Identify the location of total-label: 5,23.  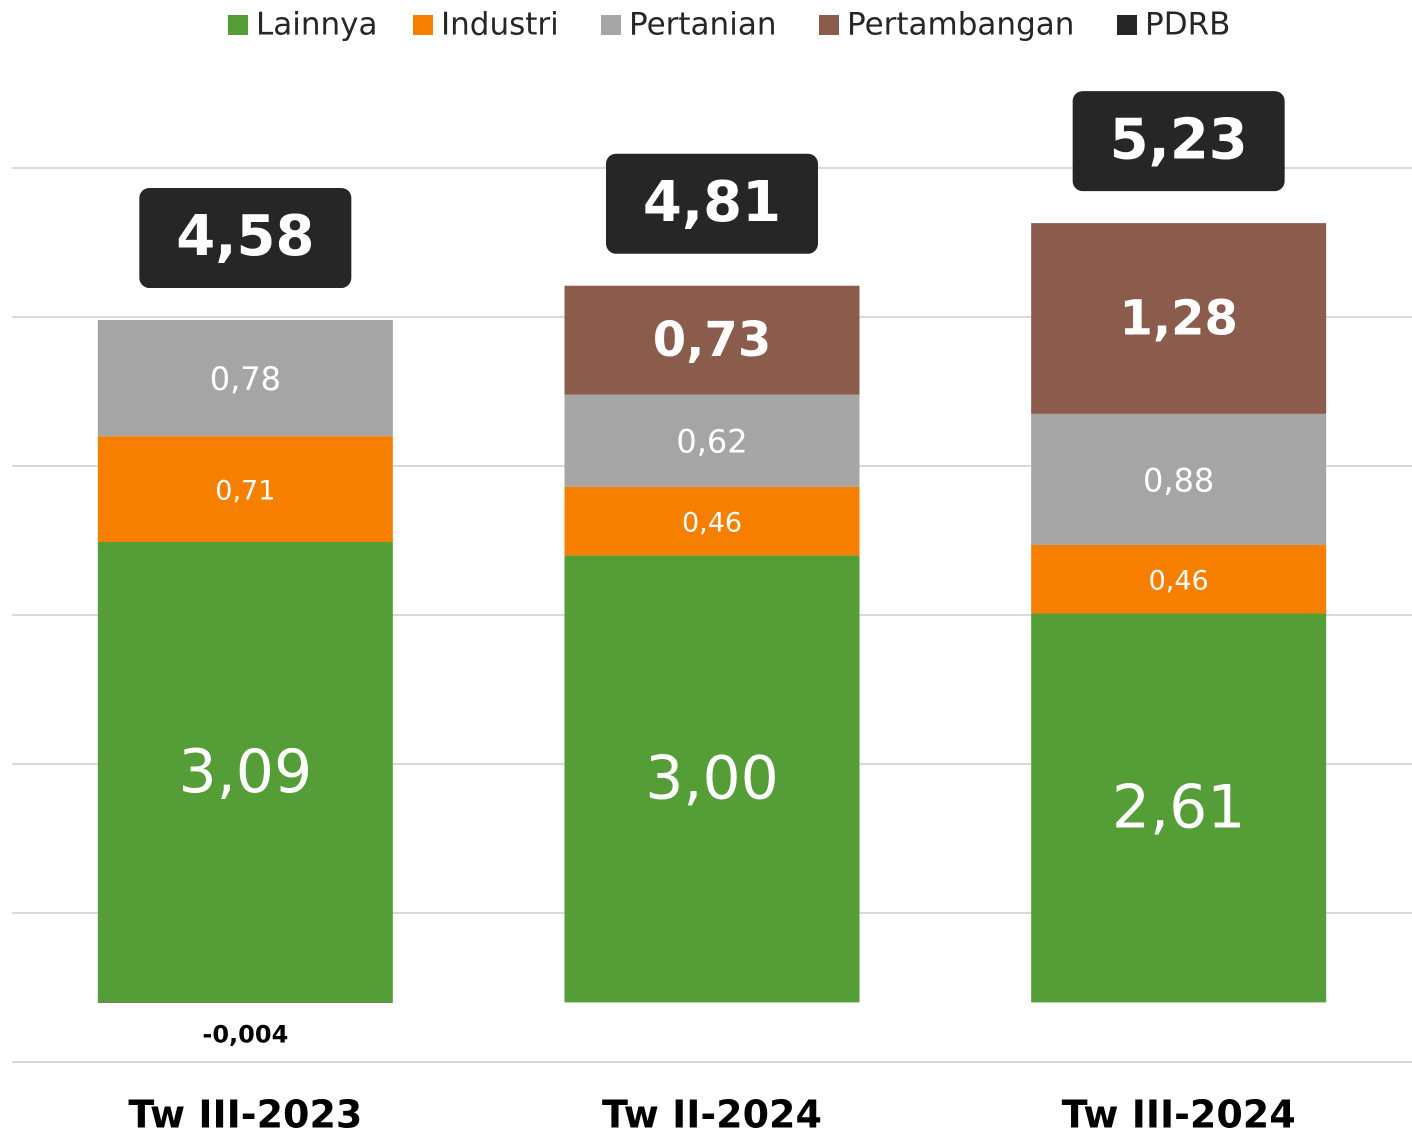
(1179, 139).